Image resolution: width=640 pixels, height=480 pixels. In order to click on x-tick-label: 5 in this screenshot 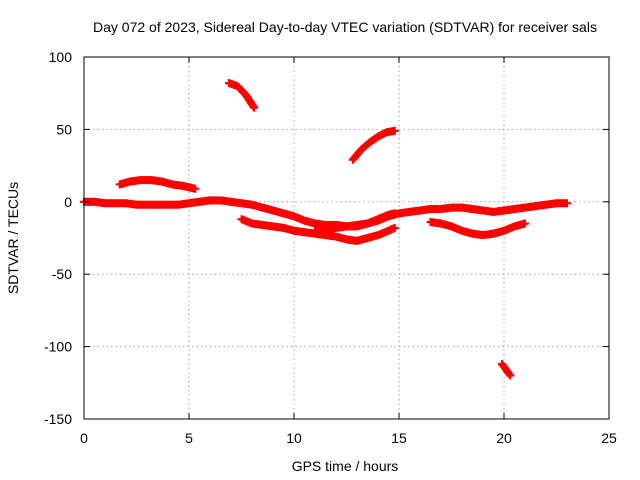, I will do `click(189, 438)`.